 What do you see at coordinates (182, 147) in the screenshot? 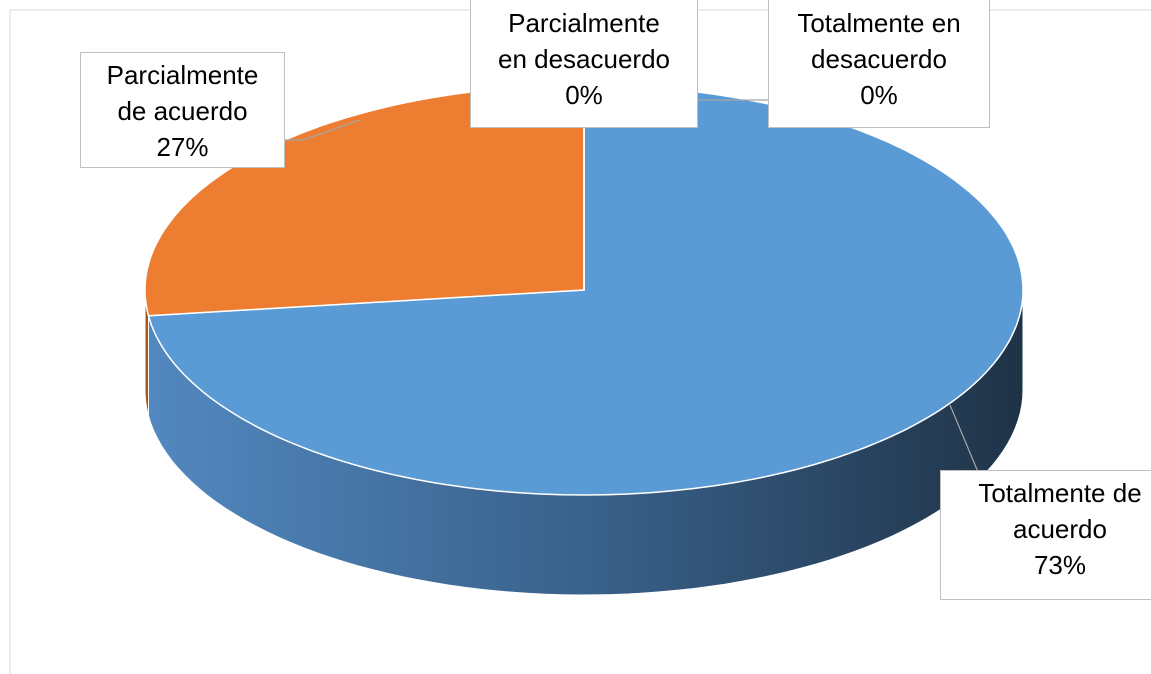
I see `data-label-value: 27%` at bounding box center [182, 147].